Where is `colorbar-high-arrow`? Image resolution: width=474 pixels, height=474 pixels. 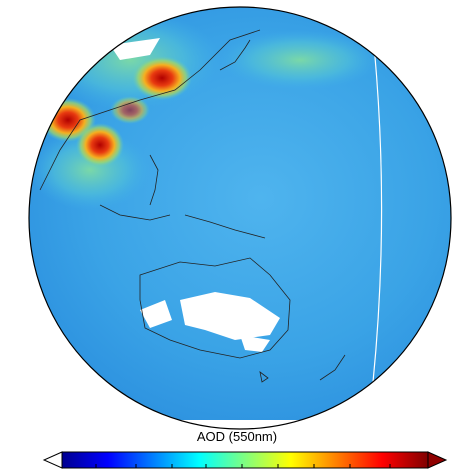 colorbar-high-arrow is located at coordinates (437, 460).